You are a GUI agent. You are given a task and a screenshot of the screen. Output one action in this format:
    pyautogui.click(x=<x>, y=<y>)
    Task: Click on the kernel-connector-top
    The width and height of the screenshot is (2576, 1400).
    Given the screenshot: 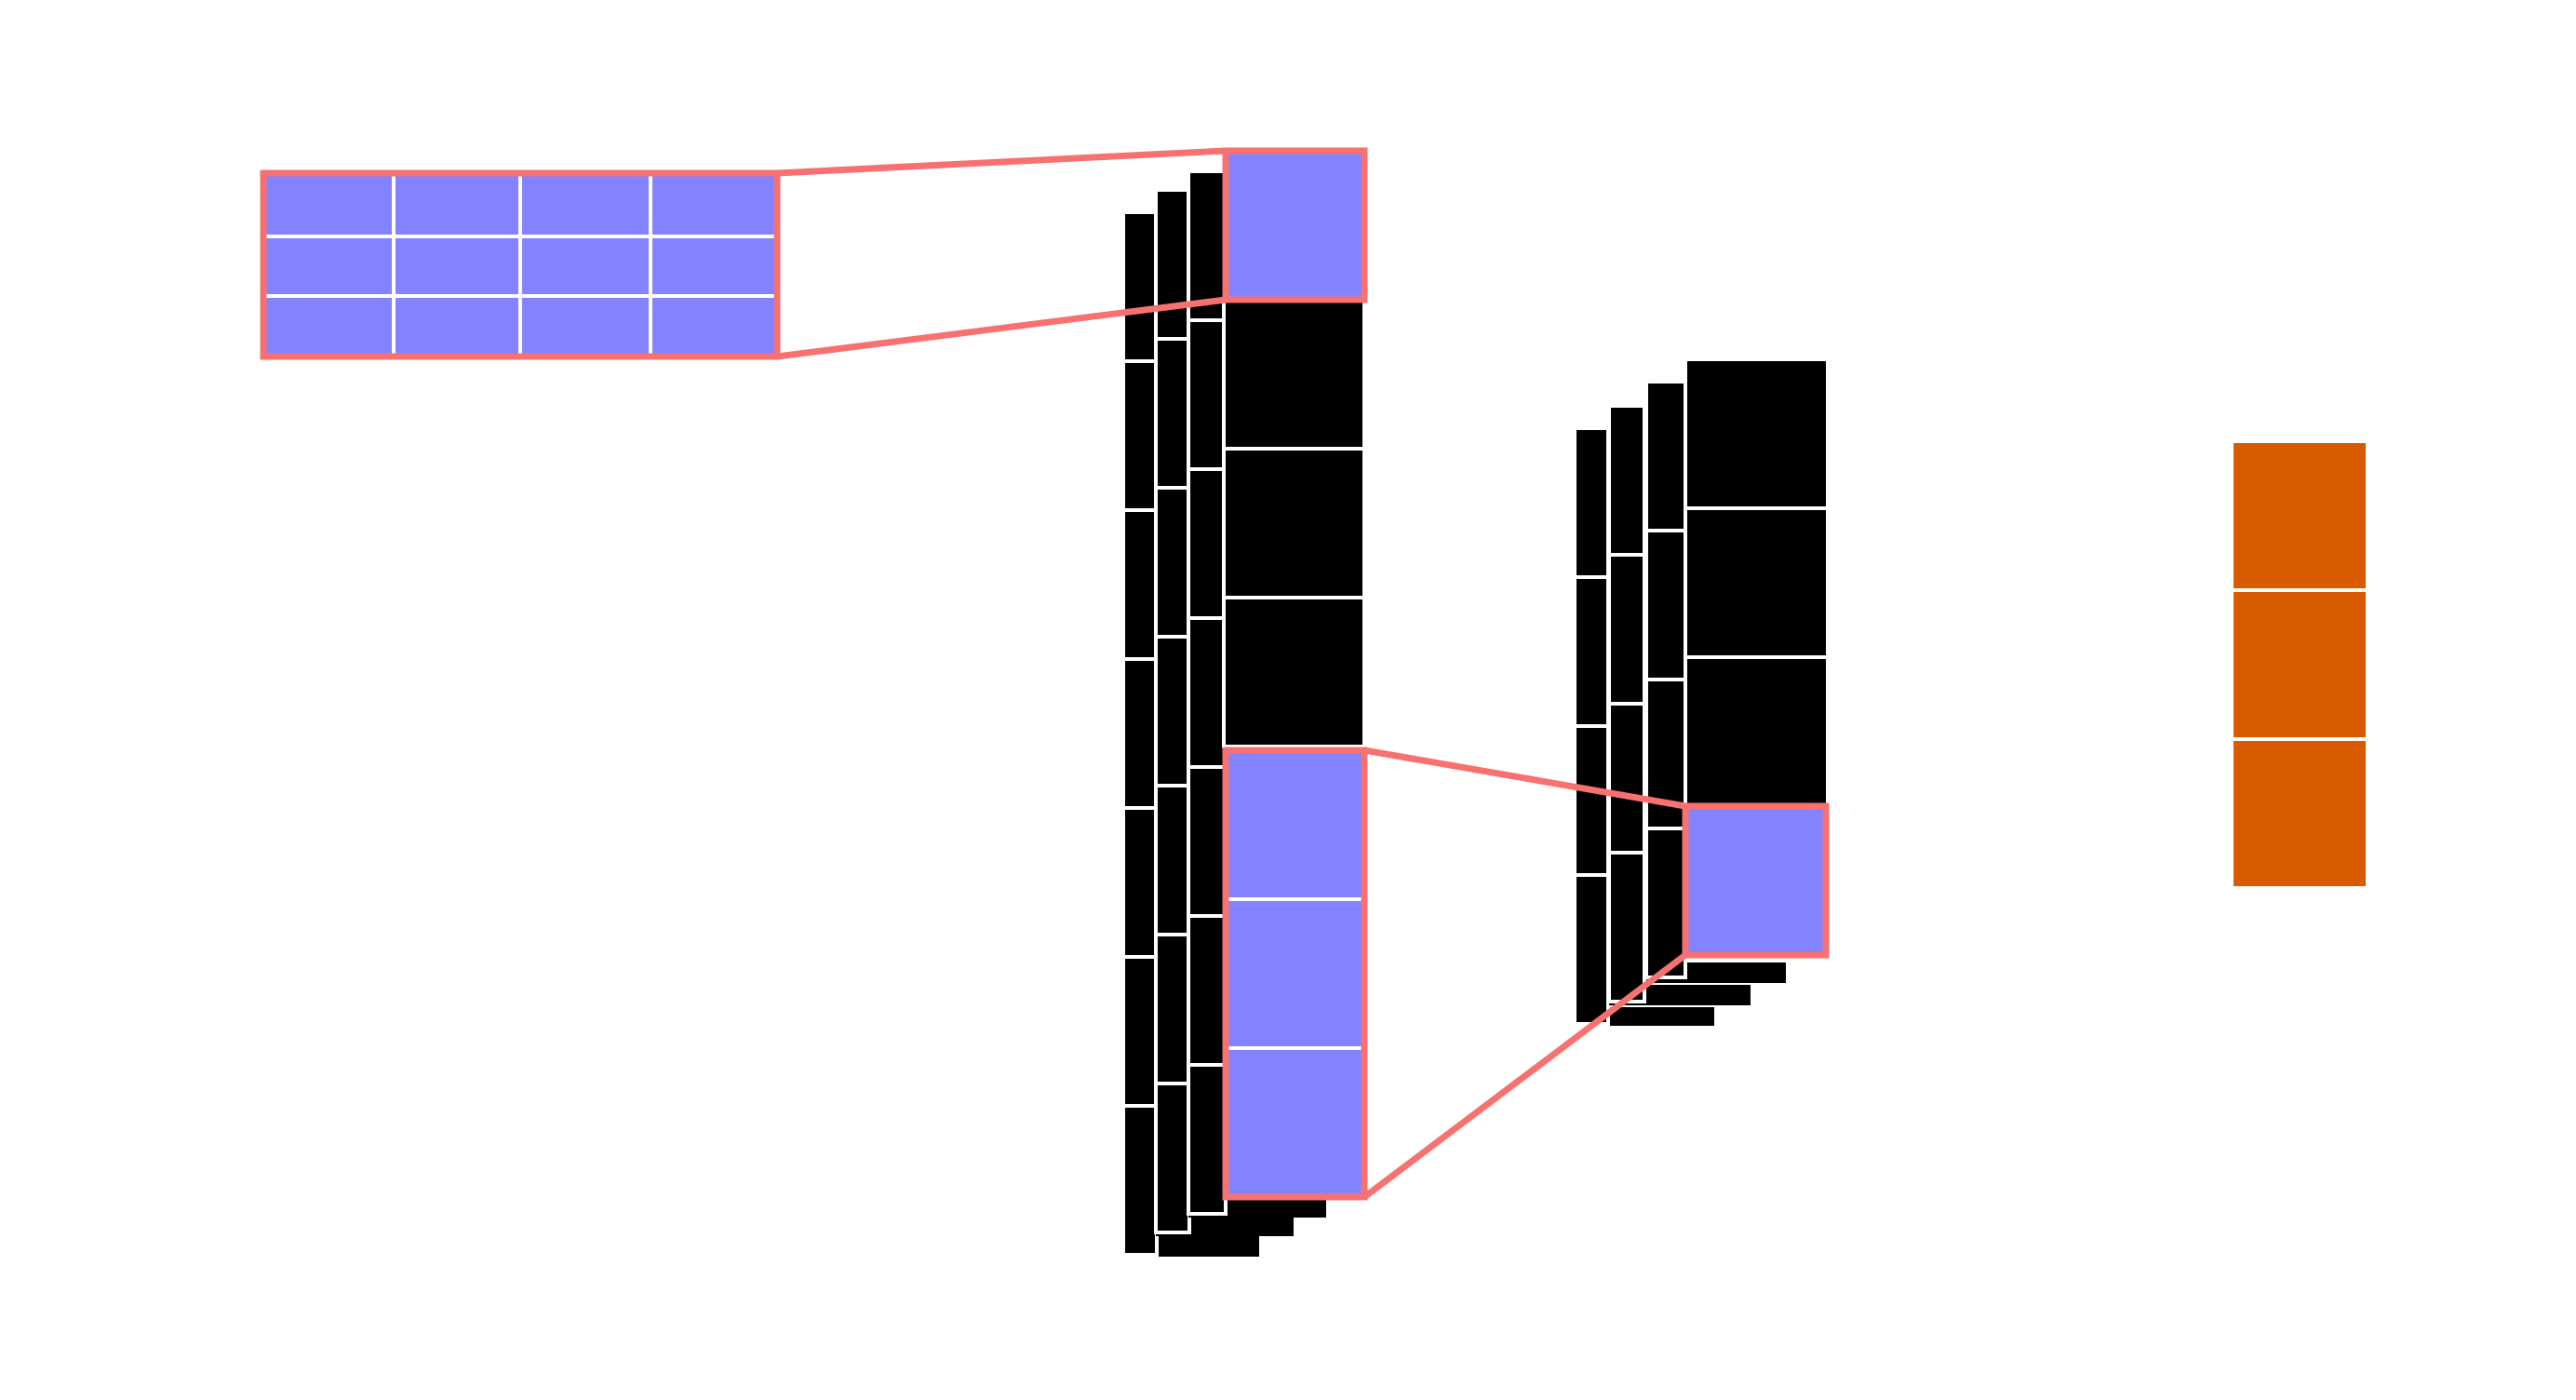 What is the action you would take?
    pyautogui.click(x=1001, y=162)
    